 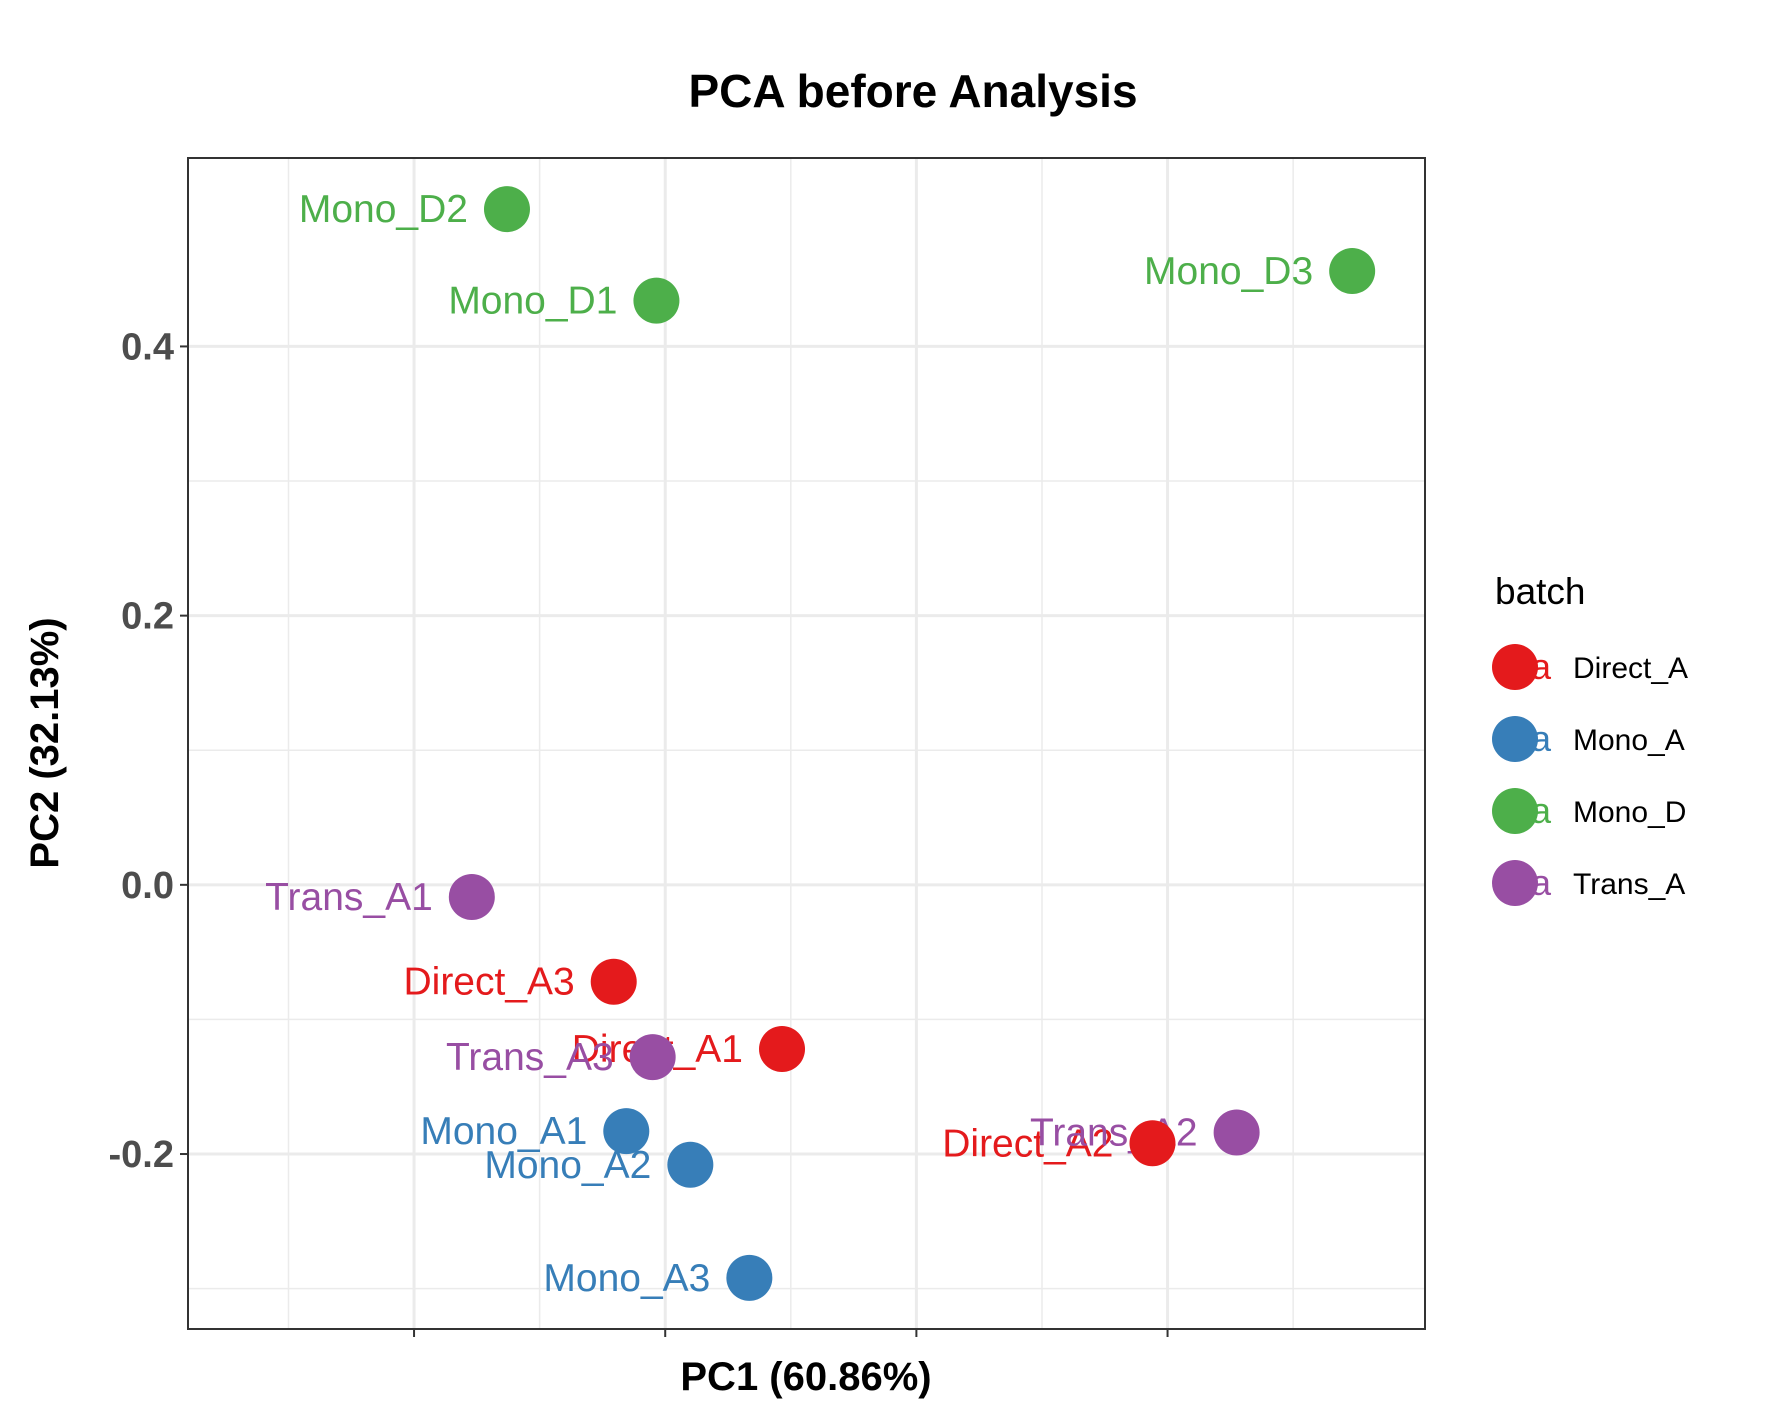 I want to click on y-tick-label: 0.0, so click(x=147, y=886).